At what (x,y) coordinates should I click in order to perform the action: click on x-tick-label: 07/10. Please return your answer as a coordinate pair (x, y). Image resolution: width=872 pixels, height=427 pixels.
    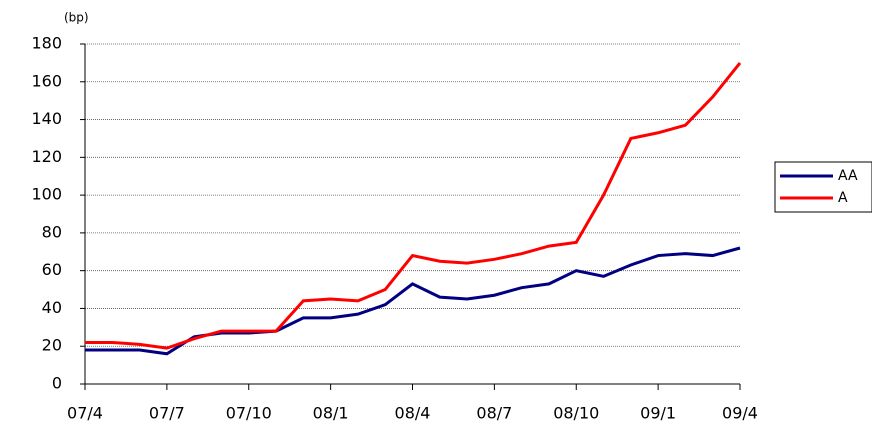
    Looking at the image, I should click on (249, 413).